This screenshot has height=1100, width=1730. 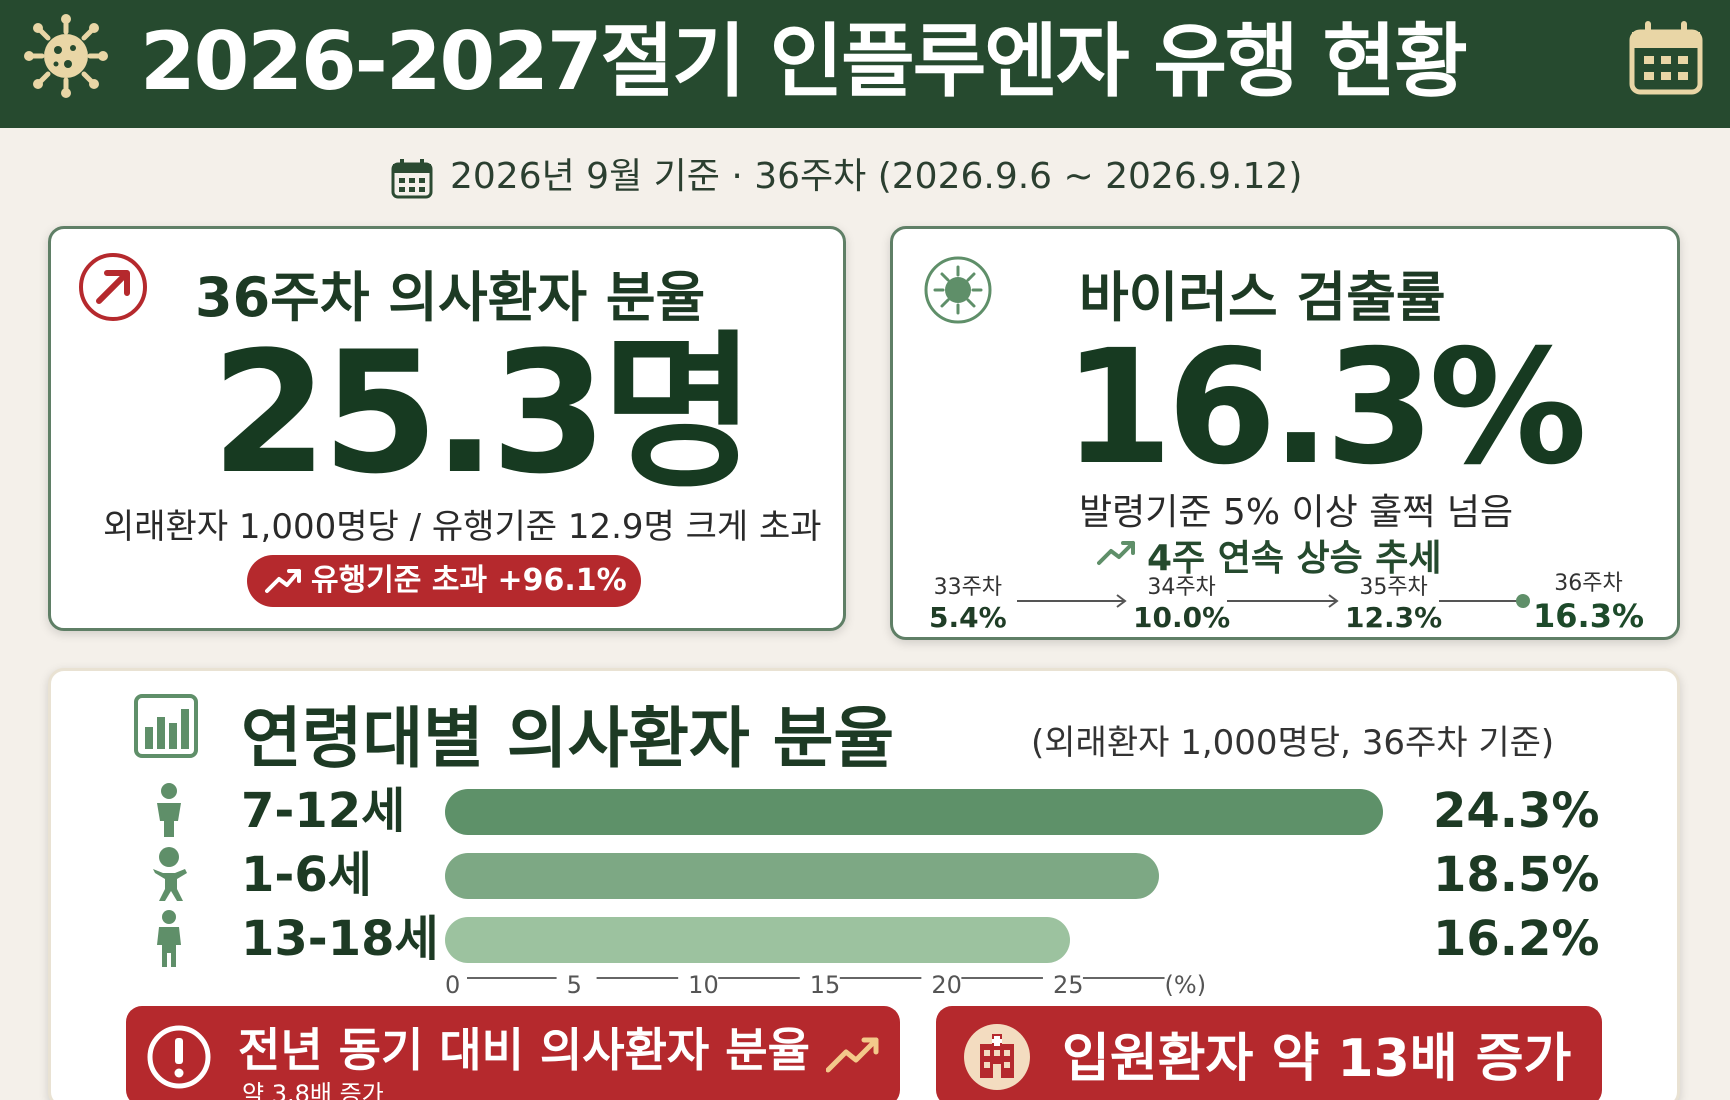 What do you see at coordinates (703, 985) in the screenshot?
I see `axis-tick-label: 10` at bounding box center [703, 985].